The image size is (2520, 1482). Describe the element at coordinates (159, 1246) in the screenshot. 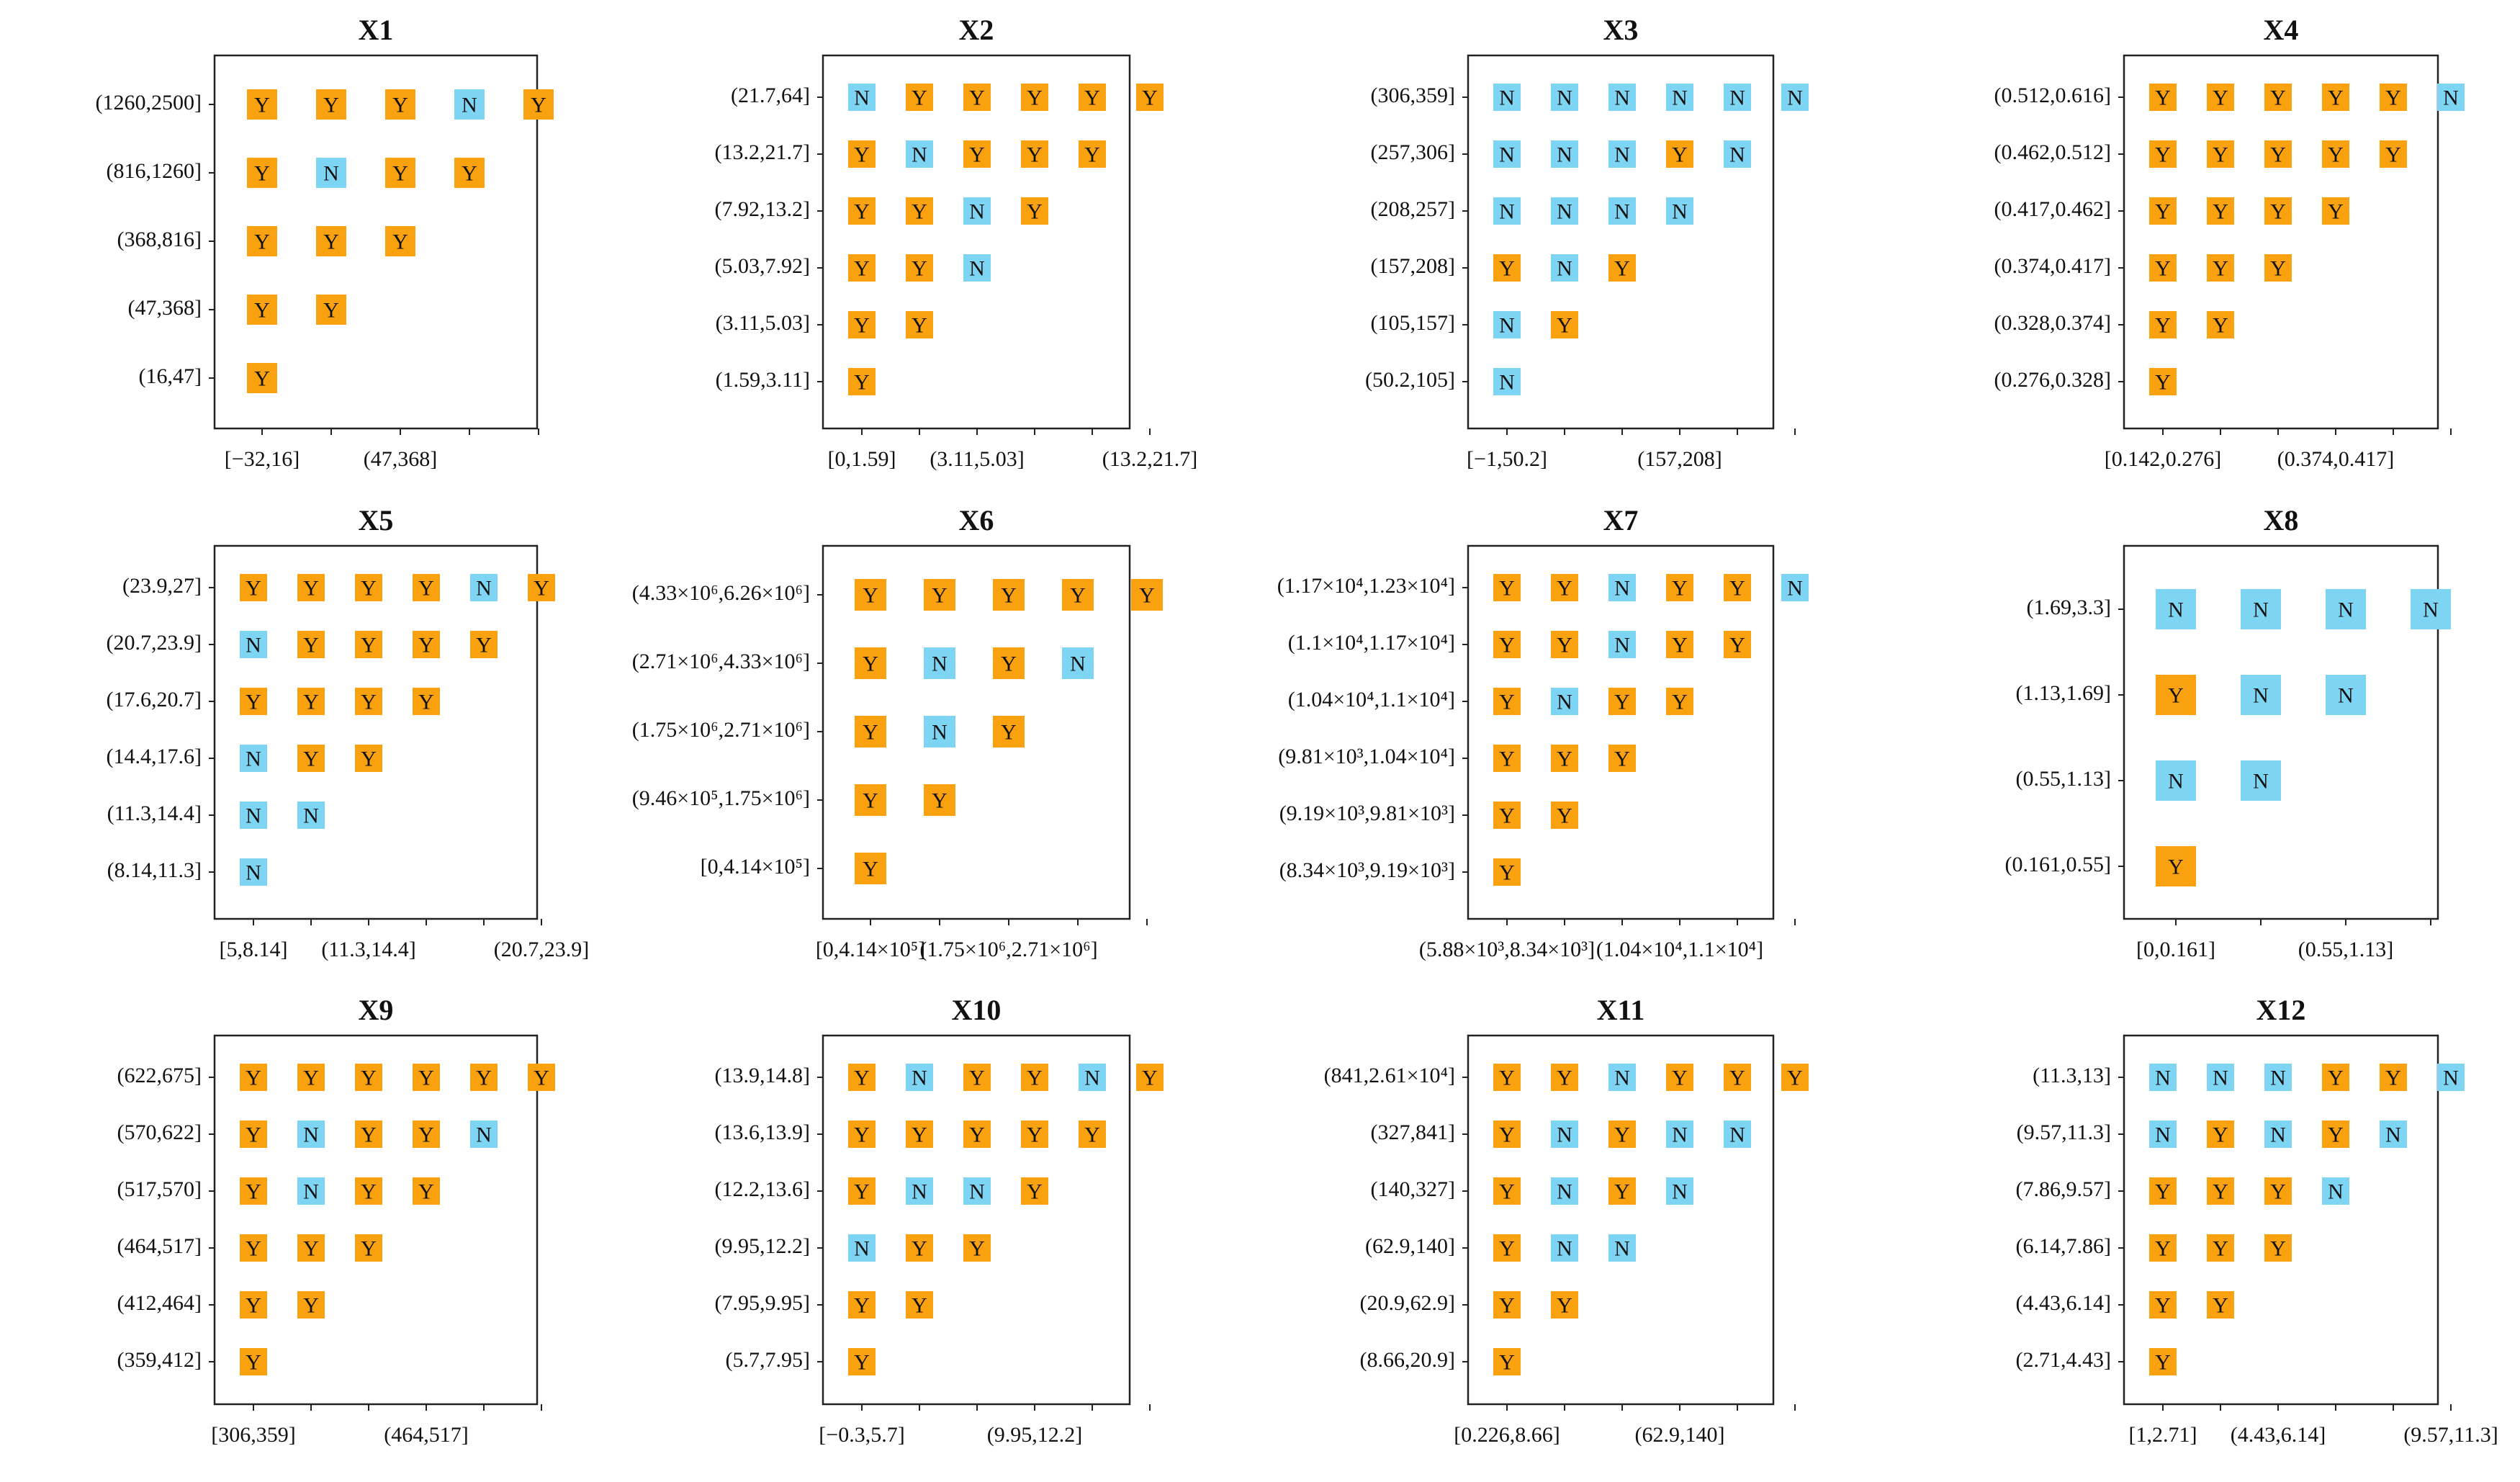

I see `y-tick-label: (464,517]` at that location.